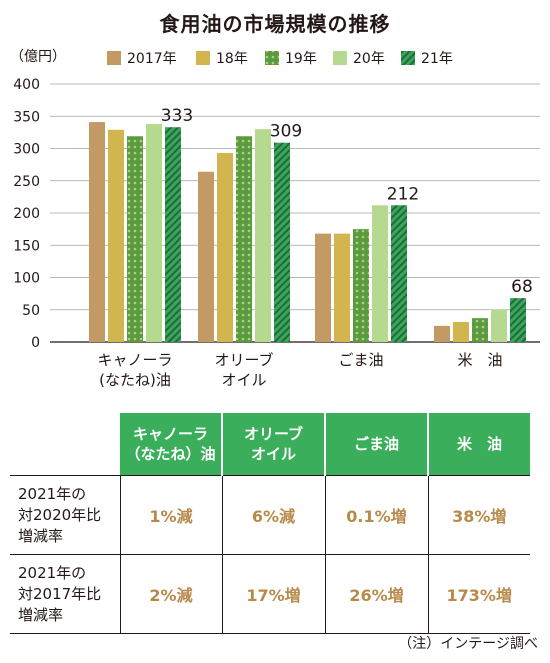  What do you see at coordinates (135, 380) in the screenshot?
I see `category-label: (なたね)油` at bounding box center [135, 380].